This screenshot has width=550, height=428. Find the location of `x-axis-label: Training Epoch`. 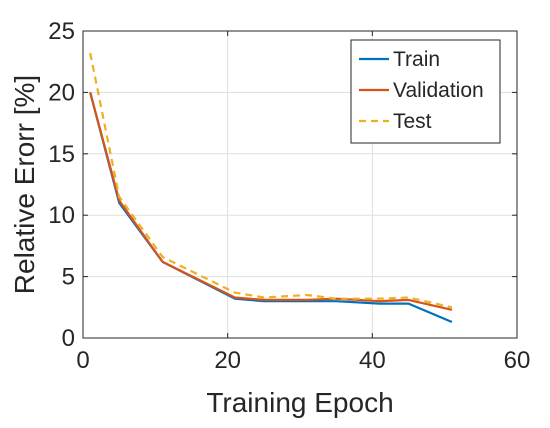

x-axis-label: Training Epoch is located at coordinates (299, 402).